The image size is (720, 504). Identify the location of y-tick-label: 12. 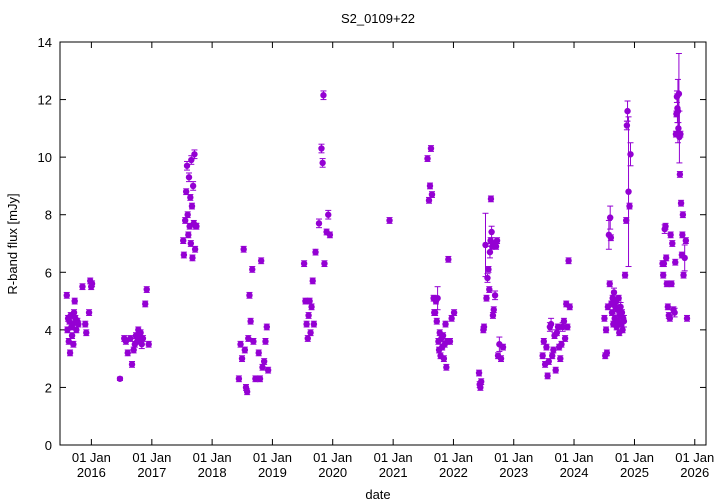
(45, 100).